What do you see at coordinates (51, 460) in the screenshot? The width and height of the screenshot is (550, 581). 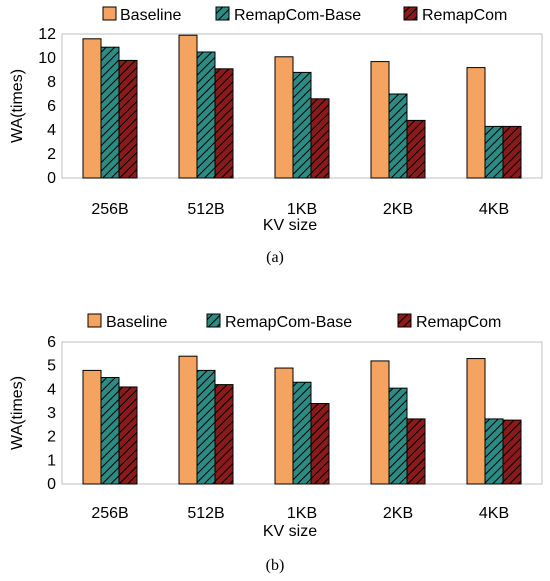 I see `y-tick-label: 1` at bounding box center [51, 460].